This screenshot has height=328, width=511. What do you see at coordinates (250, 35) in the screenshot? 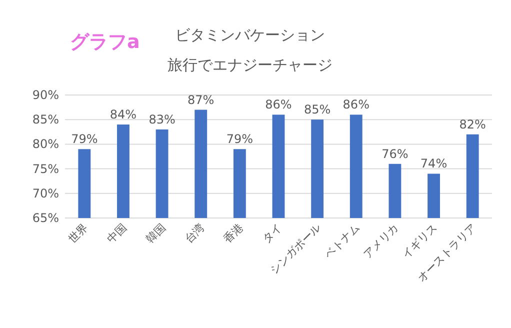
I see `chart-title: ビタミンバケーション` at bounding box center [250, 35].